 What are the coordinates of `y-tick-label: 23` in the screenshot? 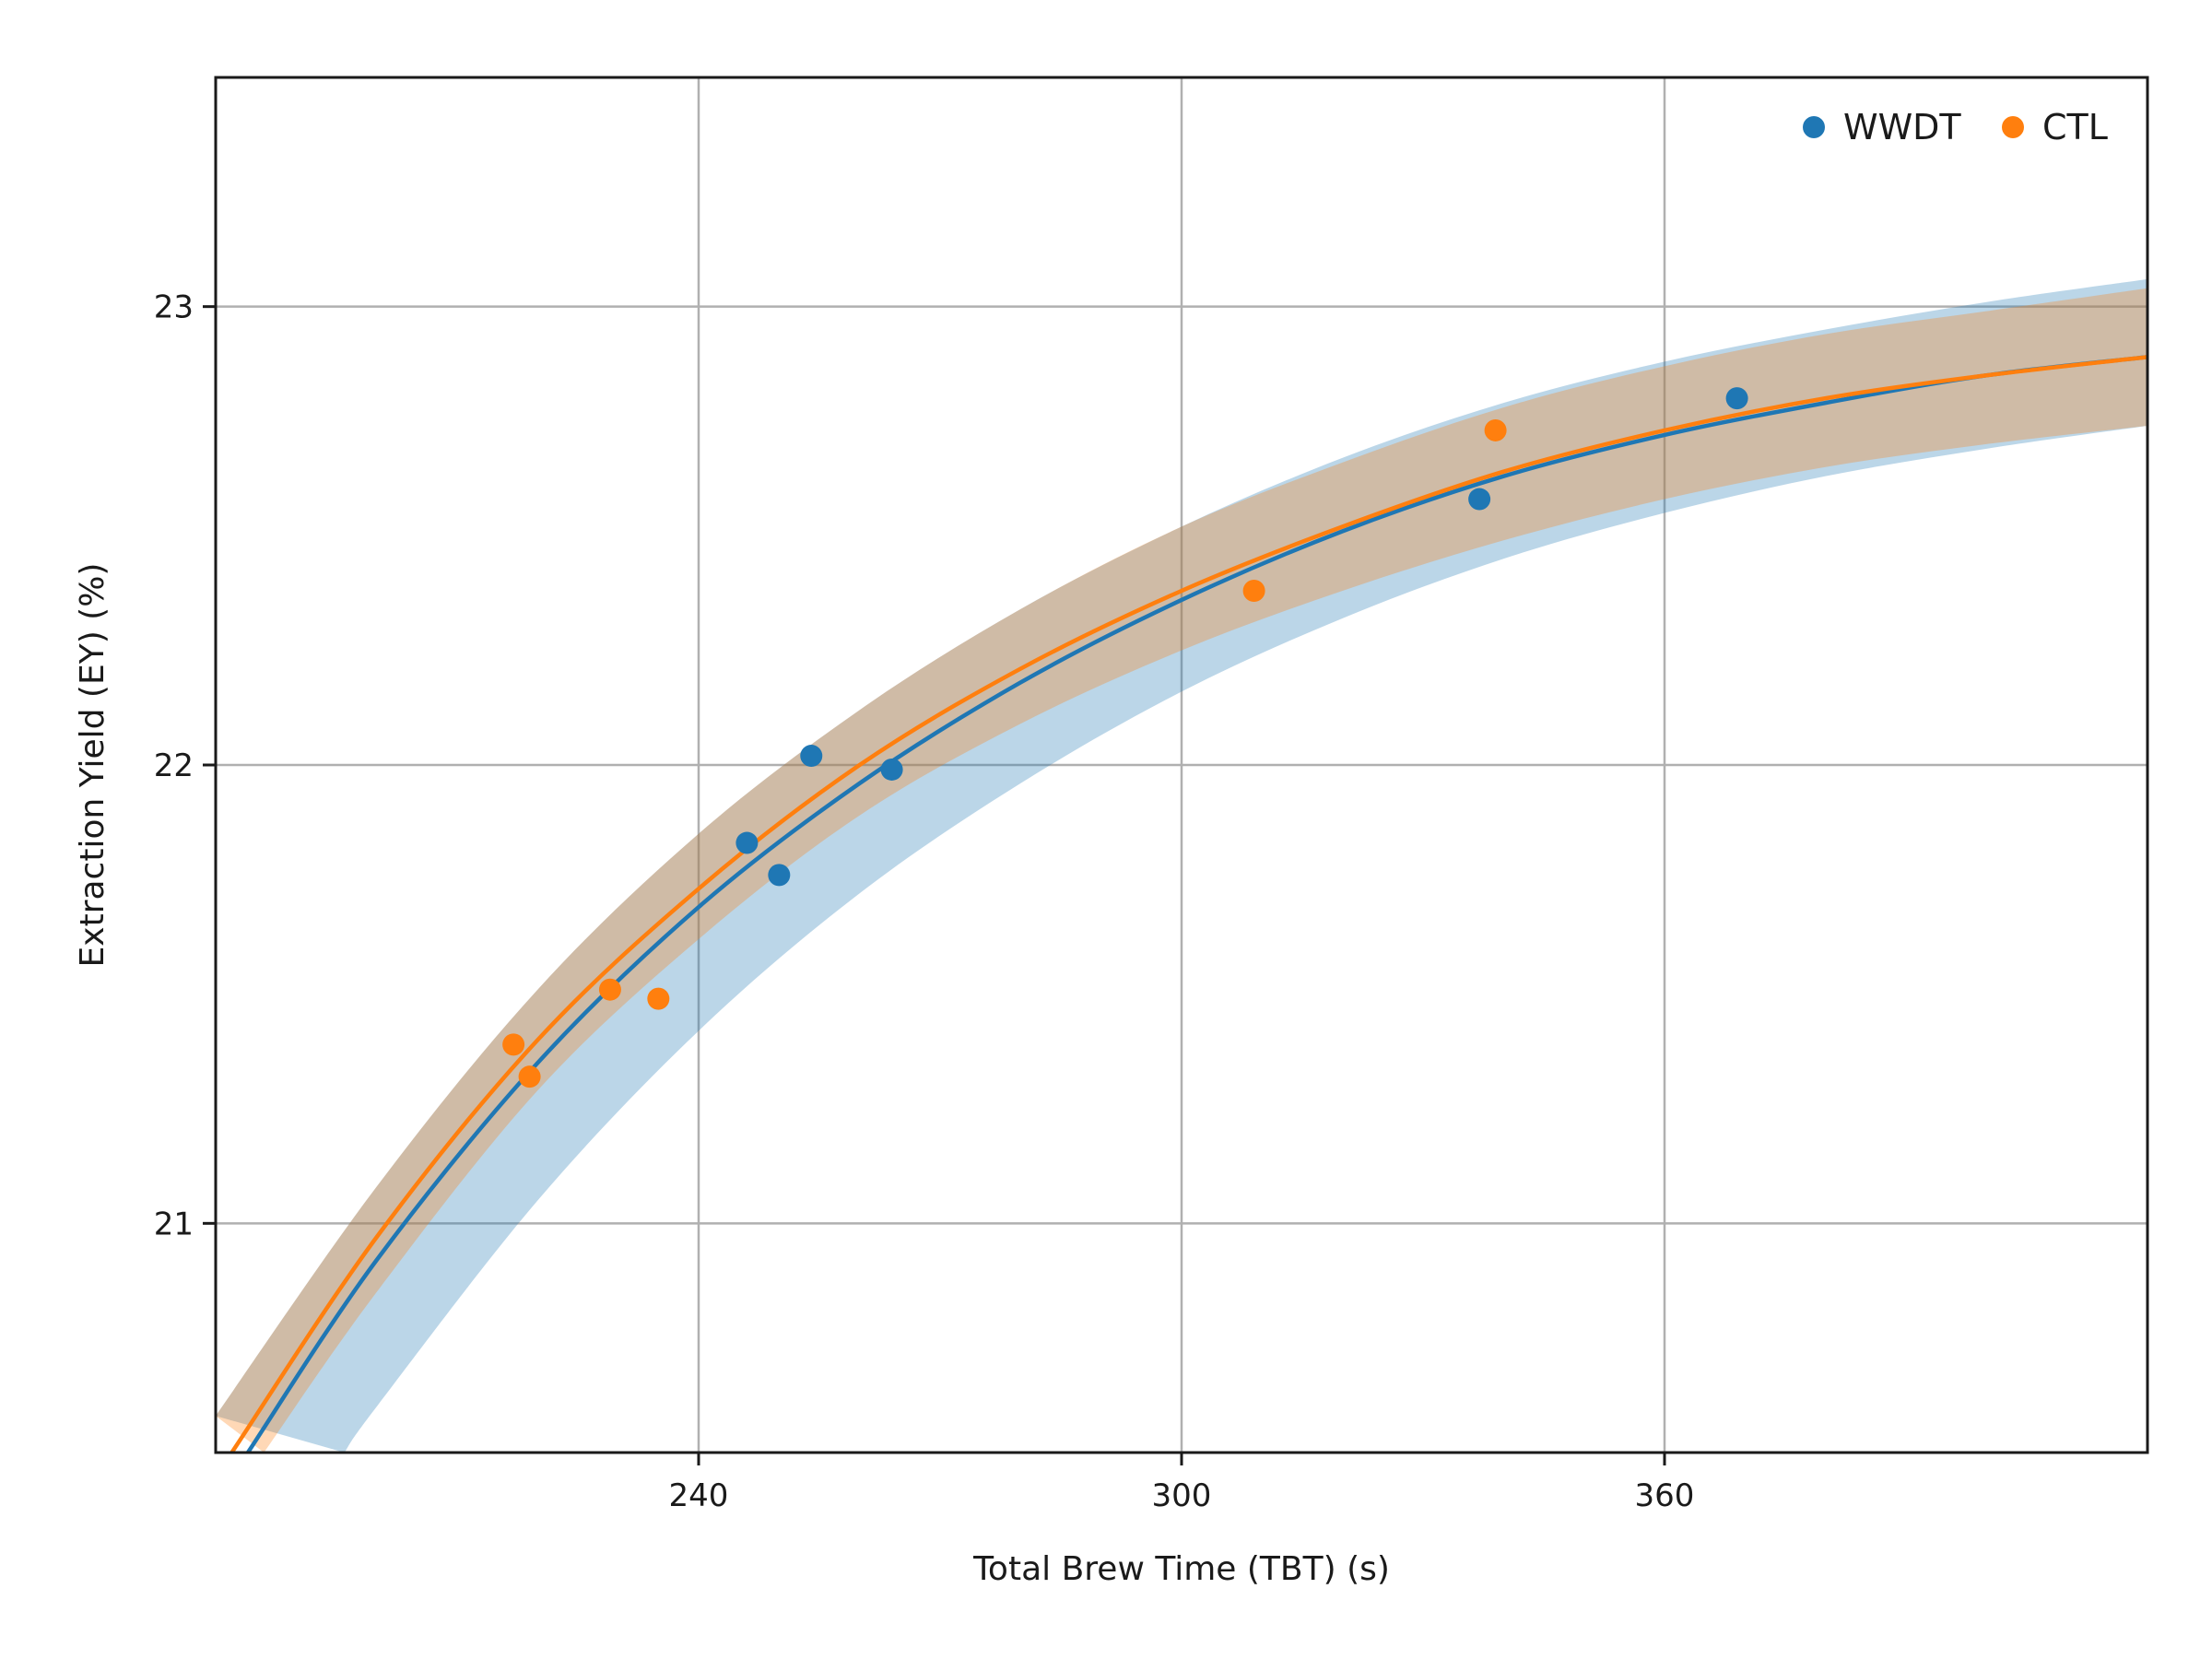 It's located at (174, 307).